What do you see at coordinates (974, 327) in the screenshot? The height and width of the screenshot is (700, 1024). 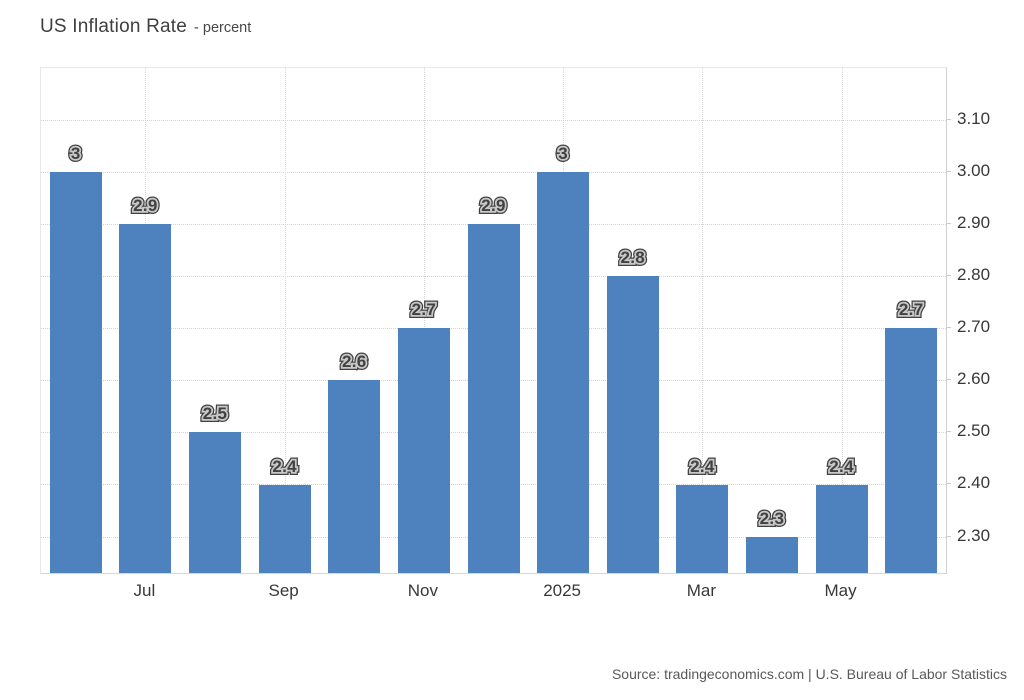 I see `y-tick-label: 2.70` at bounding box center [974, 327].